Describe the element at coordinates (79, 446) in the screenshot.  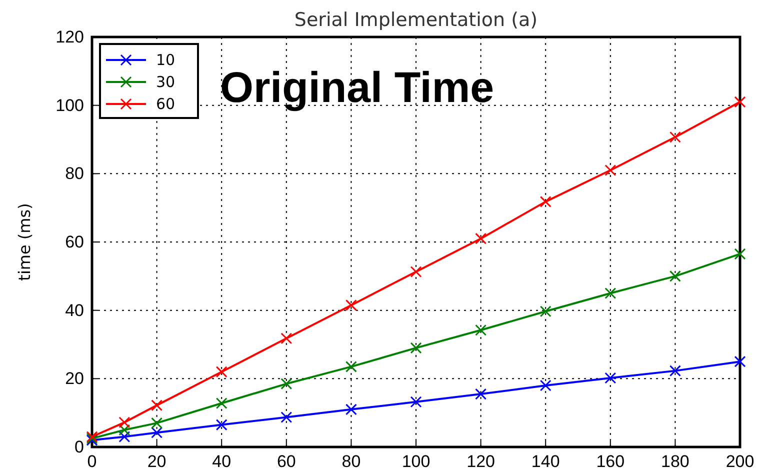
I see `y-tick-label: 0` at that location.